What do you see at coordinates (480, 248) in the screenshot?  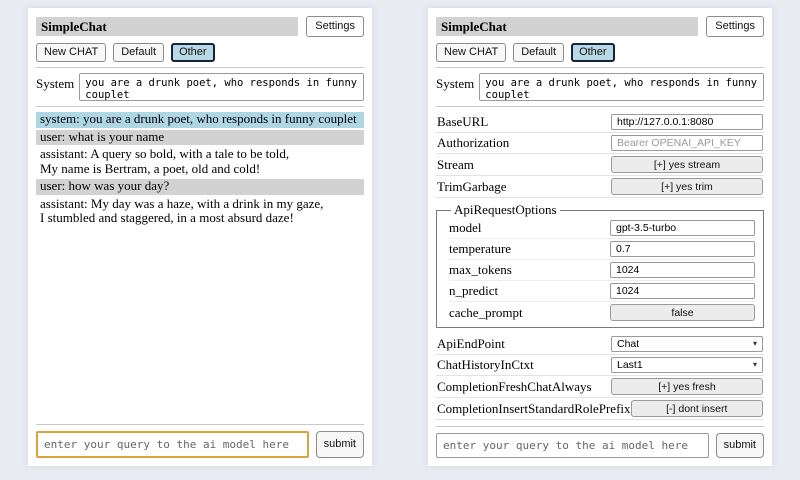 I see `setting-label: temperature` at bounding box center [480, 248].